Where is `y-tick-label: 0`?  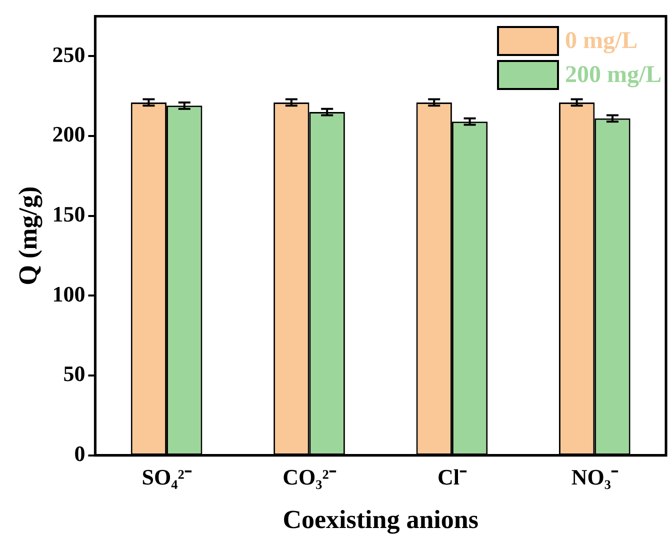 y-tick-label: 0 is located at coordinates (80, 453).